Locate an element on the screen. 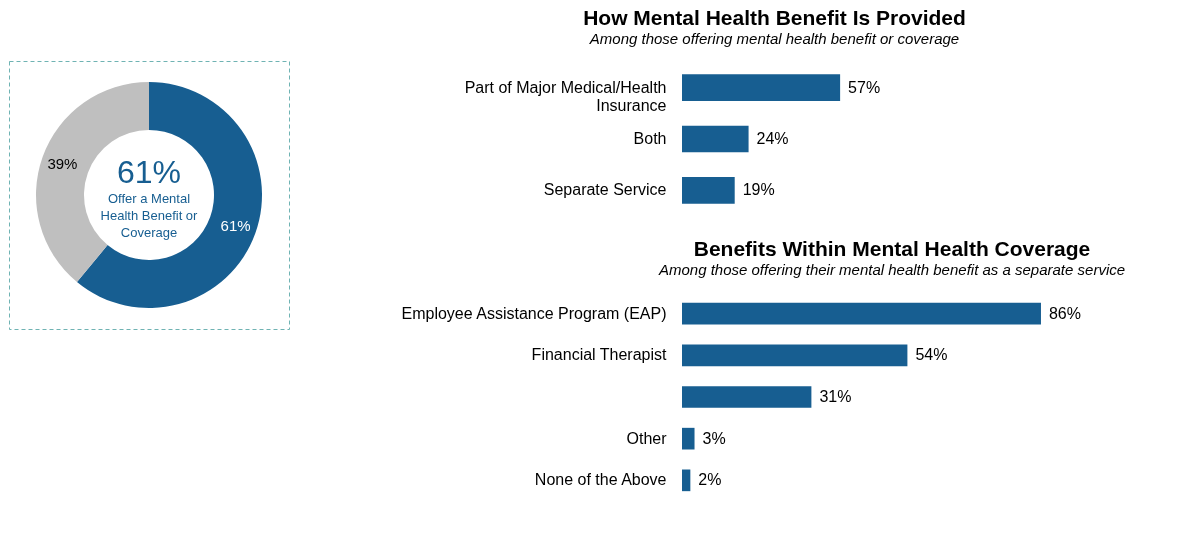 The image size is (1189, 533). data-label: 39% is located at coordinates (62, 163).